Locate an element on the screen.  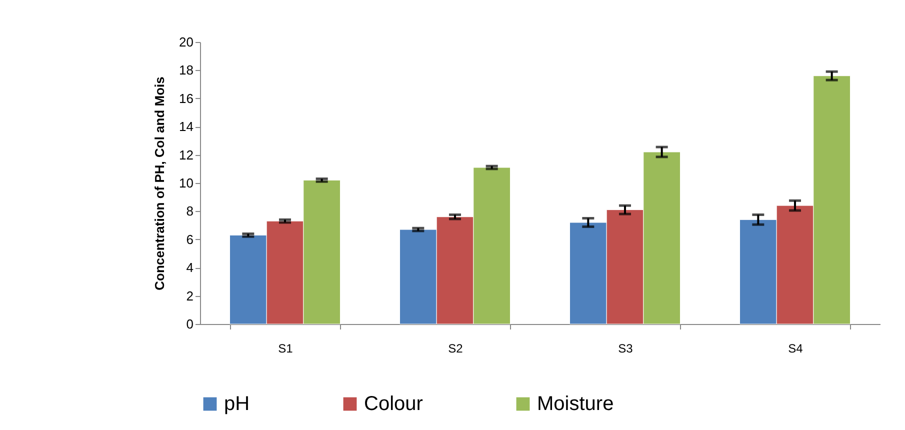
y-tick-label: 18 is located at coordinates (186, 70).